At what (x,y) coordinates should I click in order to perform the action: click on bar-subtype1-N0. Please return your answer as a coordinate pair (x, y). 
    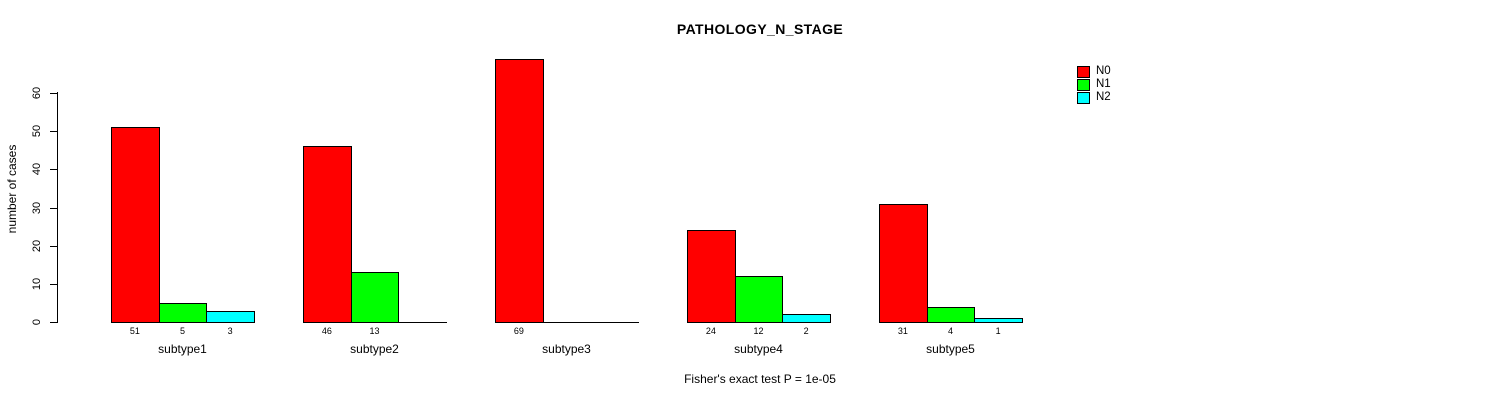
    Looking at the image, I should click on (135, 225).